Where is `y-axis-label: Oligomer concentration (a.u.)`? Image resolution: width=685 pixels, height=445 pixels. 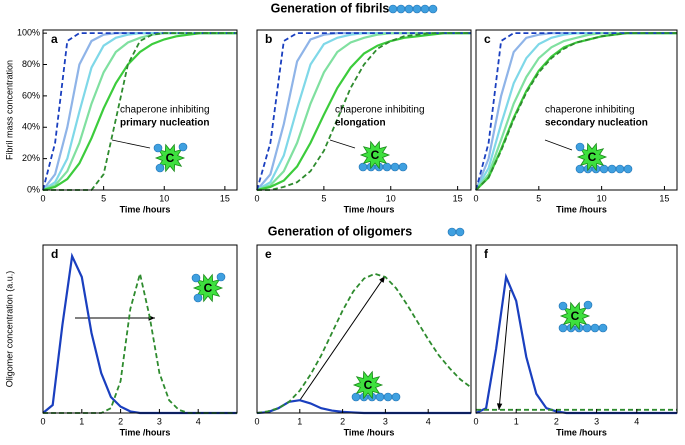
y-axis-label: Oligomer concentration (a.u.) is located at coordinates (9, 329).